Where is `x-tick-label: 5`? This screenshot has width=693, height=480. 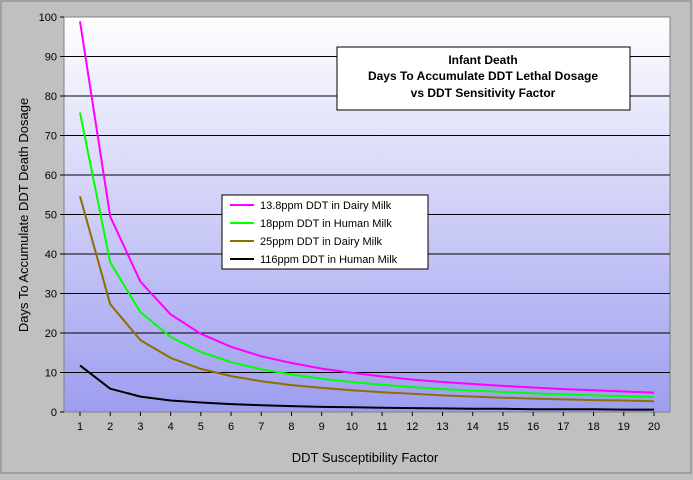 x-tick-label: 5 is located at coordinates (201, 427).